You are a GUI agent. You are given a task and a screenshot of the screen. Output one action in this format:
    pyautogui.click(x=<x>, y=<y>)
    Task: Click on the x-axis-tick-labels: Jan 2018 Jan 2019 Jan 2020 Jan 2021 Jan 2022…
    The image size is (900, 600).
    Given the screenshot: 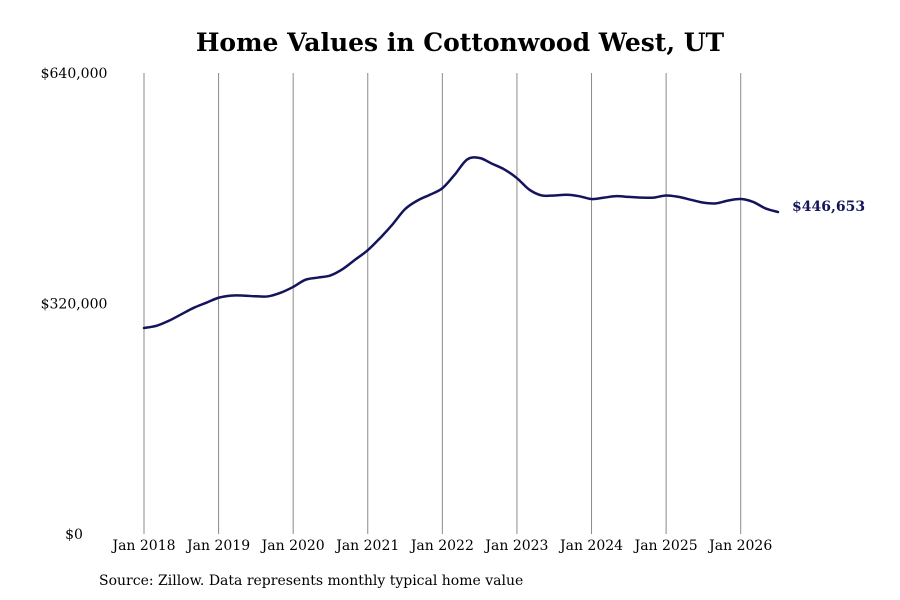 What is the action you would take?
    pyautogui.click(x=441, y=546)
    